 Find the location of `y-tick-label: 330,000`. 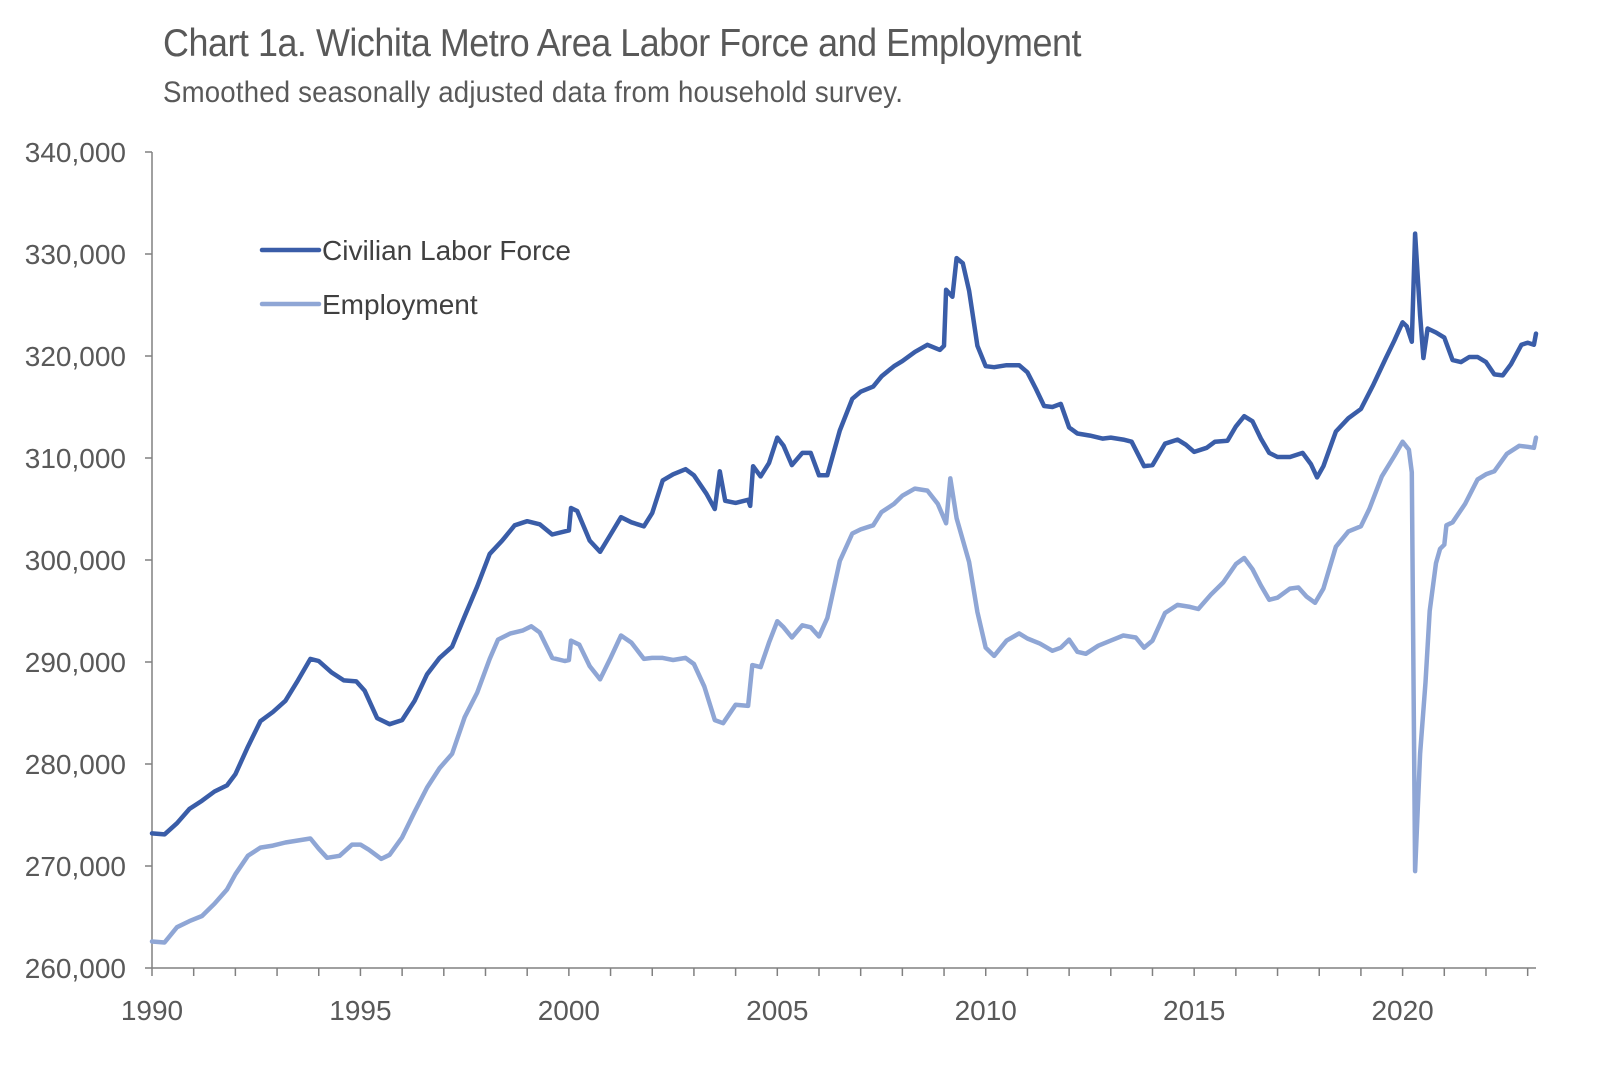

y-tick-label: 330,000 is located at coordinates (75, 254).